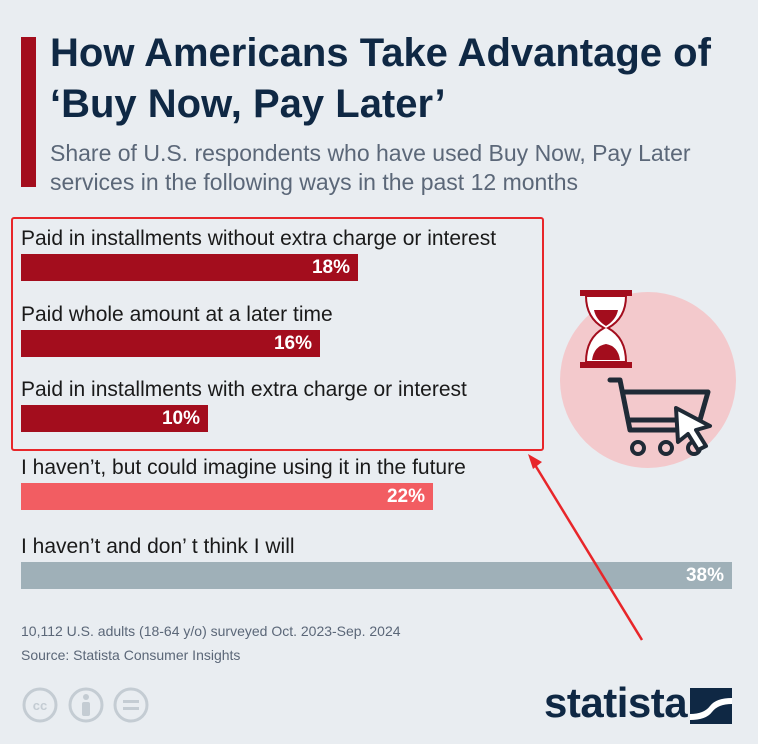 The height and width of the screenshot is (744, 758). What do you see at coordinates (376, 575) in the screenshot?
I see `bar: 38%` at bounding box center [376, 575].